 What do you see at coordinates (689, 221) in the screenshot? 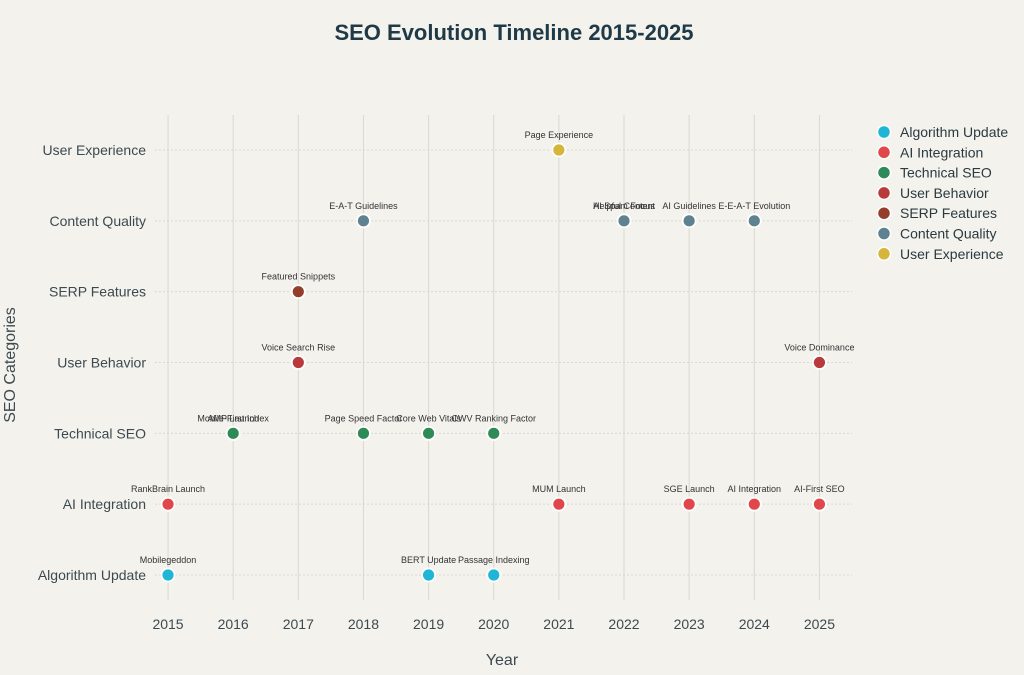
I see `point-ai-guidelines` at bounding box center [689, 221].